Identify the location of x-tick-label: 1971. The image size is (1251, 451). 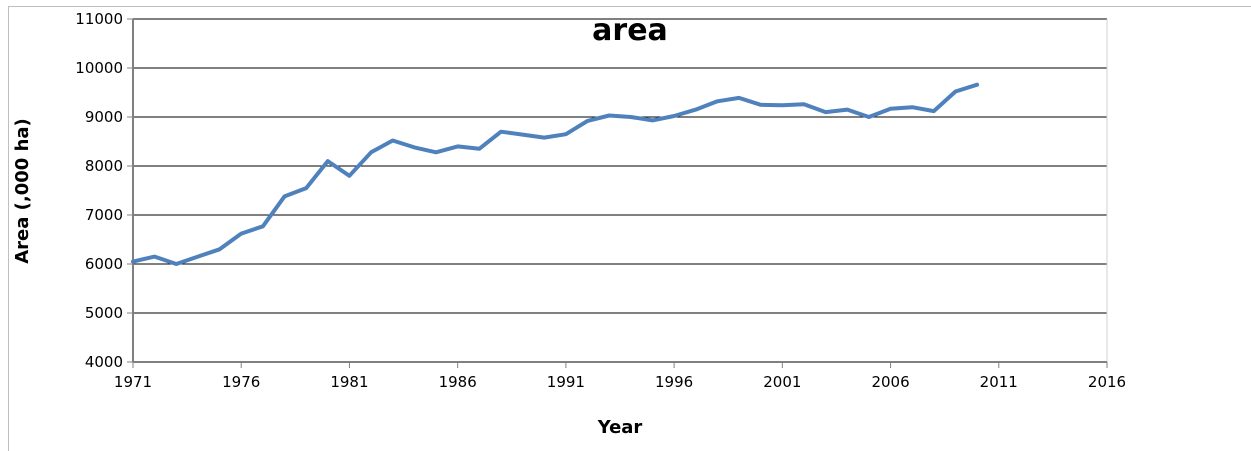
(133, 382).